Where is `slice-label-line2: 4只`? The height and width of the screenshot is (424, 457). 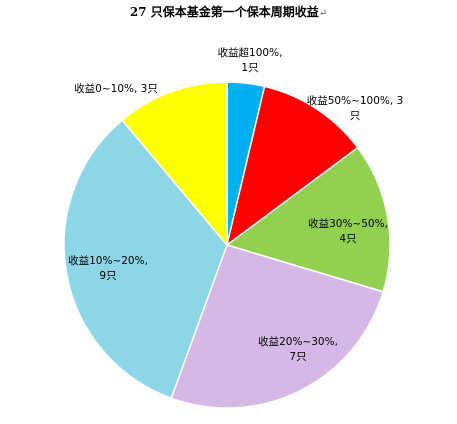 slice-label-line2: 4只 is located at coordinates (347, 239).